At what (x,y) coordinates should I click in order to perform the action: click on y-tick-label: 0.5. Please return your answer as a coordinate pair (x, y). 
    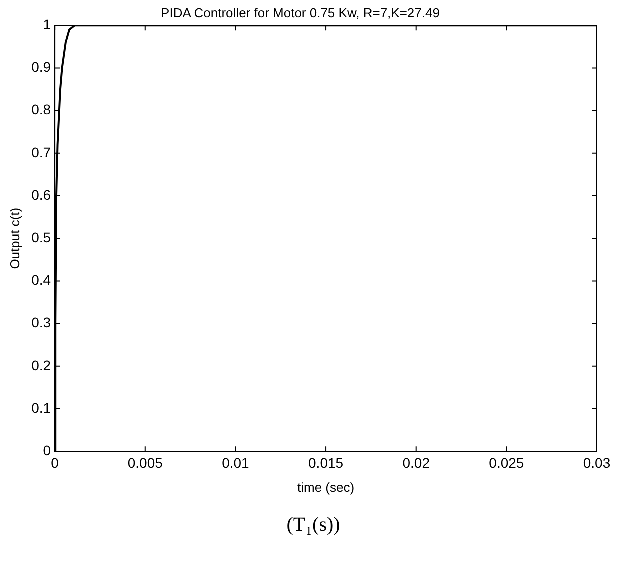
    Looking at the image, I should click on (42, 237).